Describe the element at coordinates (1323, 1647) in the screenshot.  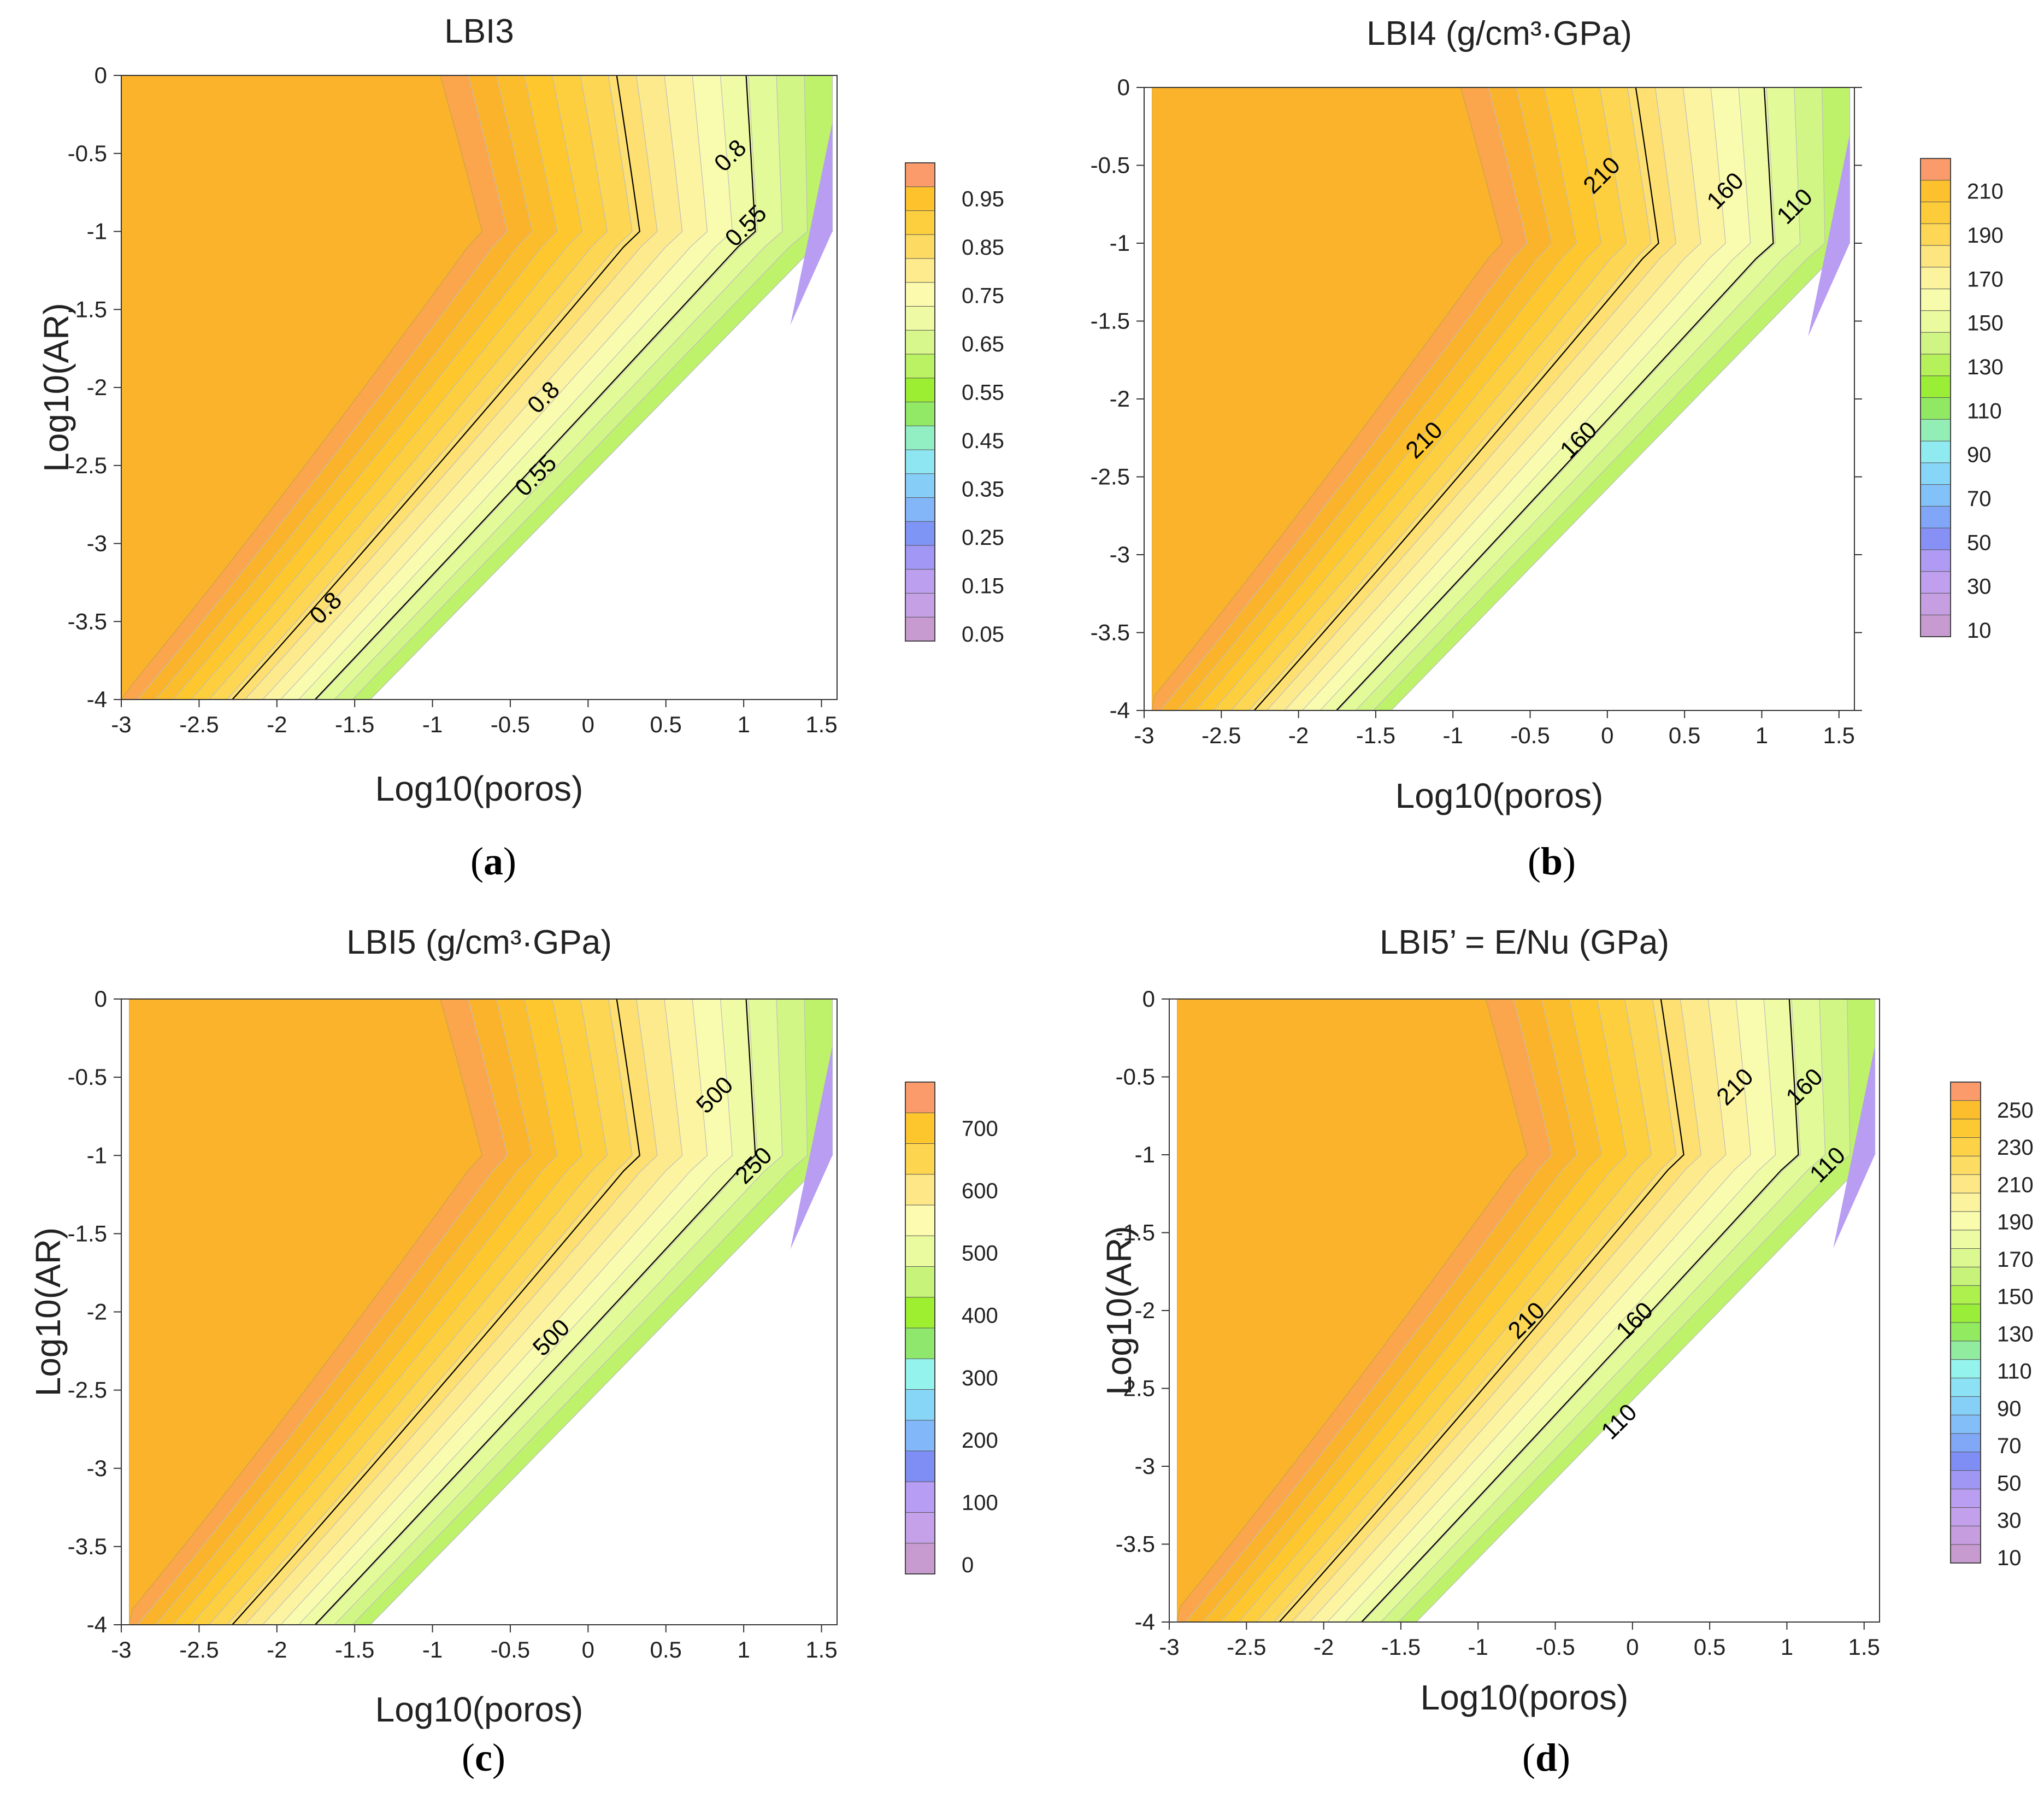
I see `x-tick-label: -2` at that location.